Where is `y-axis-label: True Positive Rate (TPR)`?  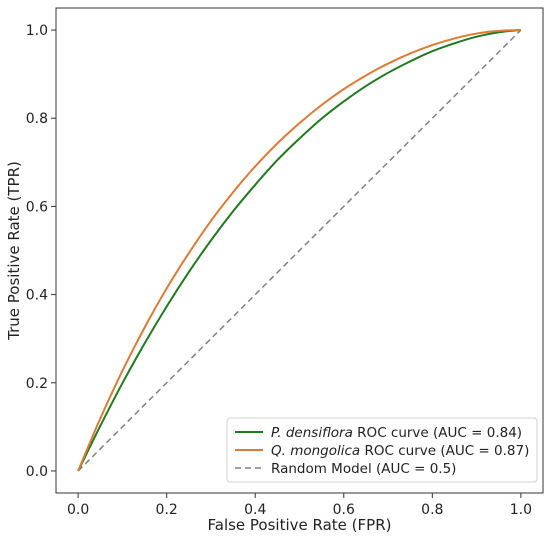 y-axis-label: True Positive Rate (TPR) is located at coordinates (14, 251).